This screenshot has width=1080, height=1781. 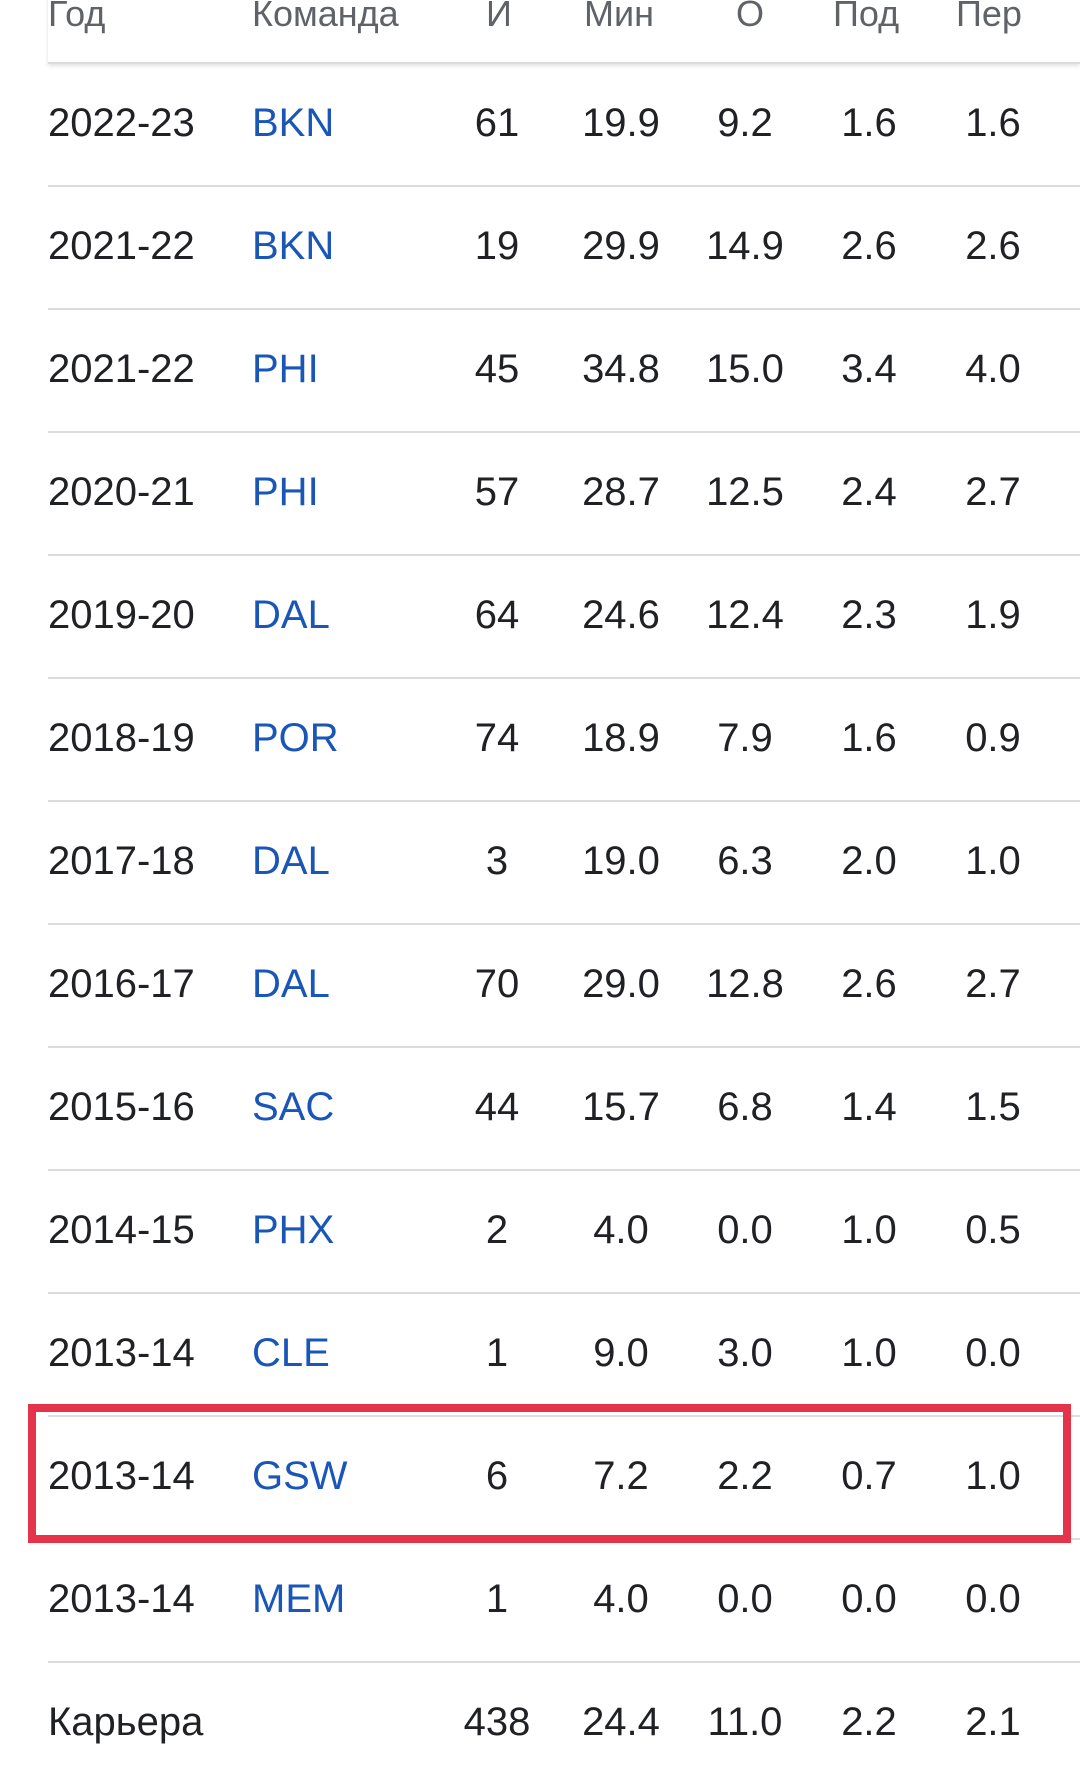 I want to click on games-cell: 438, so click(x=497, y=1722).